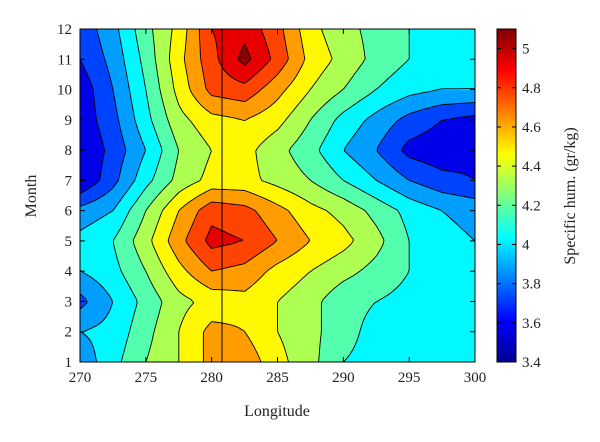 Image resolution: width=600 pixels, height=442 pixels. Describe the element at coordinates (526, 245) in the screenshot. I see `colorbar-tick-label: 4` at that location.